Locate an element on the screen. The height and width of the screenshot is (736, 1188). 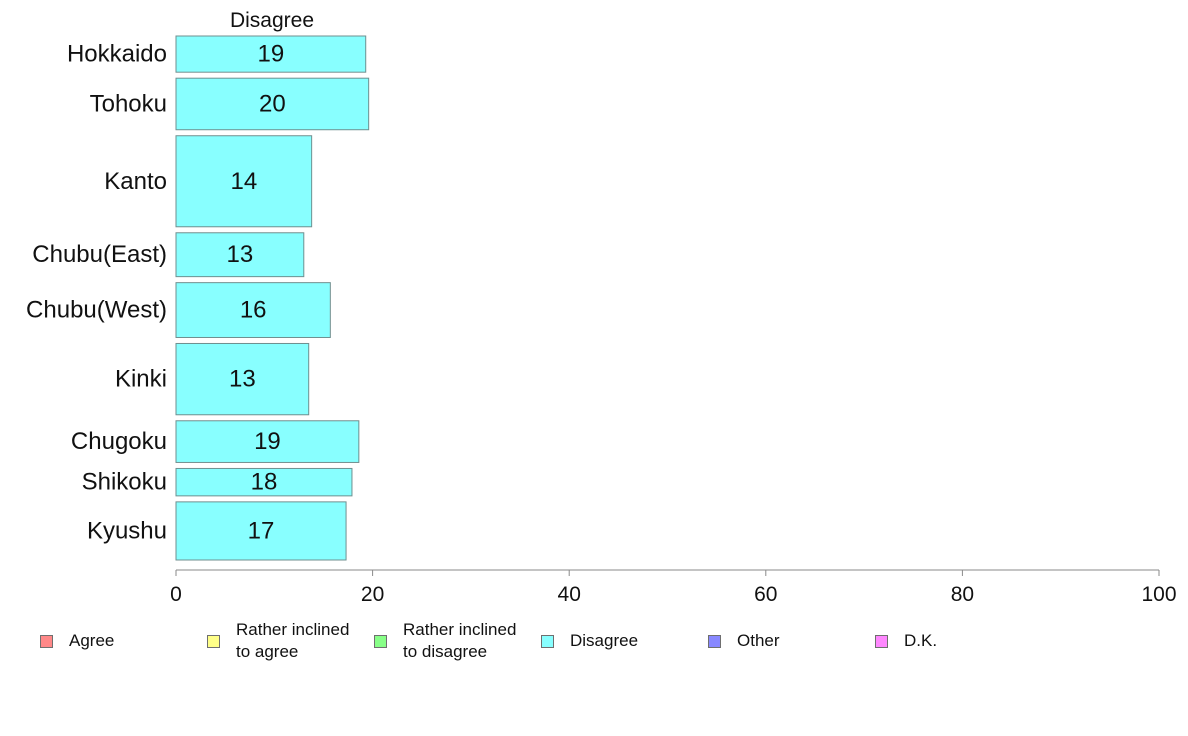
data-label-hokkaido: 19 is located at coordinates (271, 54).